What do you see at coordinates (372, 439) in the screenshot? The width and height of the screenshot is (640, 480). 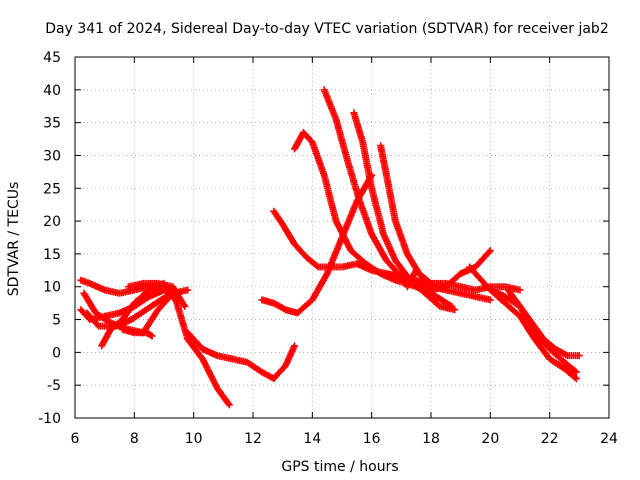 I see `x-tick-label: 16` at bounding box center [372, 439].